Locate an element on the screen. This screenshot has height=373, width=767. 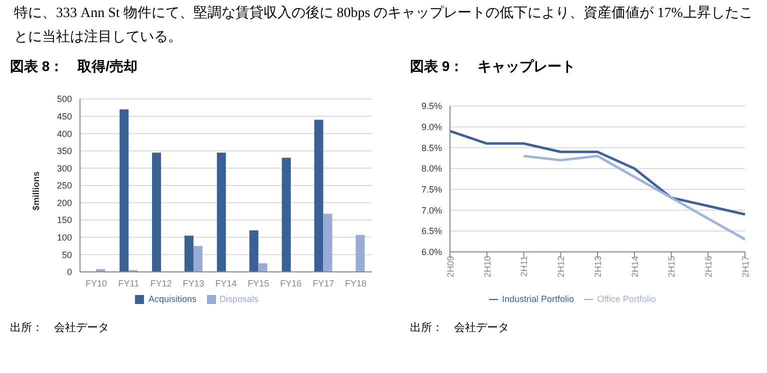
y-tick-label: 6.0% is located at coordinates (431, 252).